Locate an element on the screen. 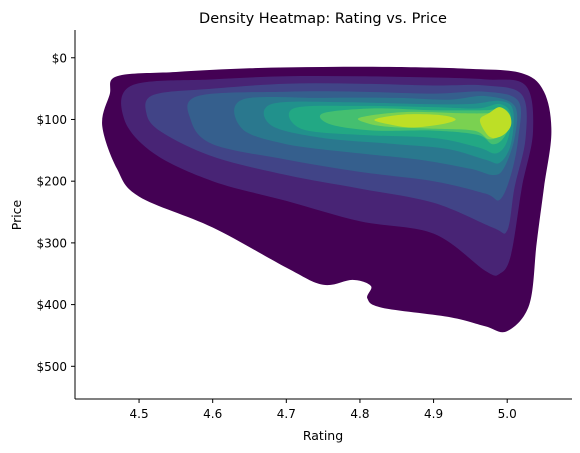 This screenshot has width=580, height=453. y-tick-label: $300 is located at coordinates (51, 243).